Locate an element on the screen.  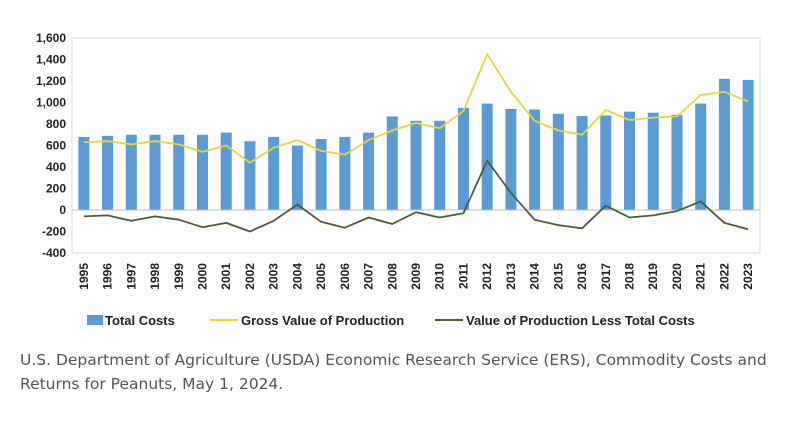
line-value-less-costs is located at coordinates (416, 196).